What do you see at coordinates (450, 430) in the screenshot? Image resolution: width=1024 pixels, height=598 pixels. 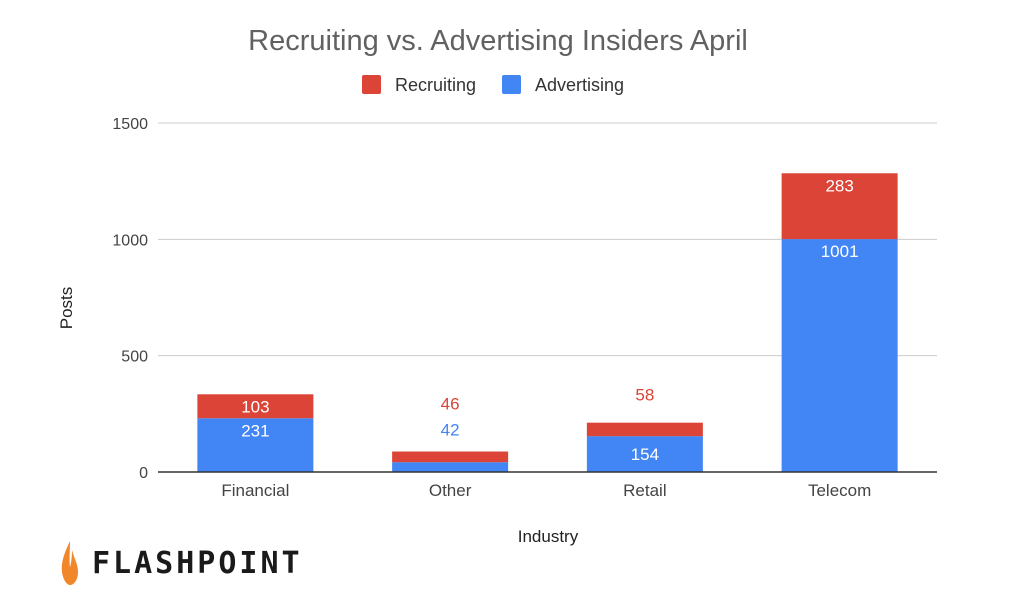 I see `data-label-advertising: 42` at bounding box center [450, 430].